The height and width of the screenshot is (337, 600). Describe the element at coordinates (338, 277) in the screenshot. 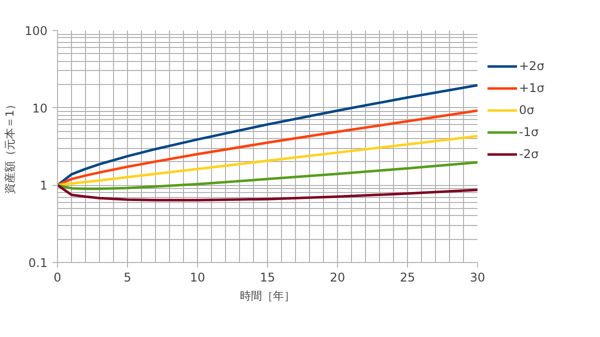

I see `x-tick-label: 20` at that location.